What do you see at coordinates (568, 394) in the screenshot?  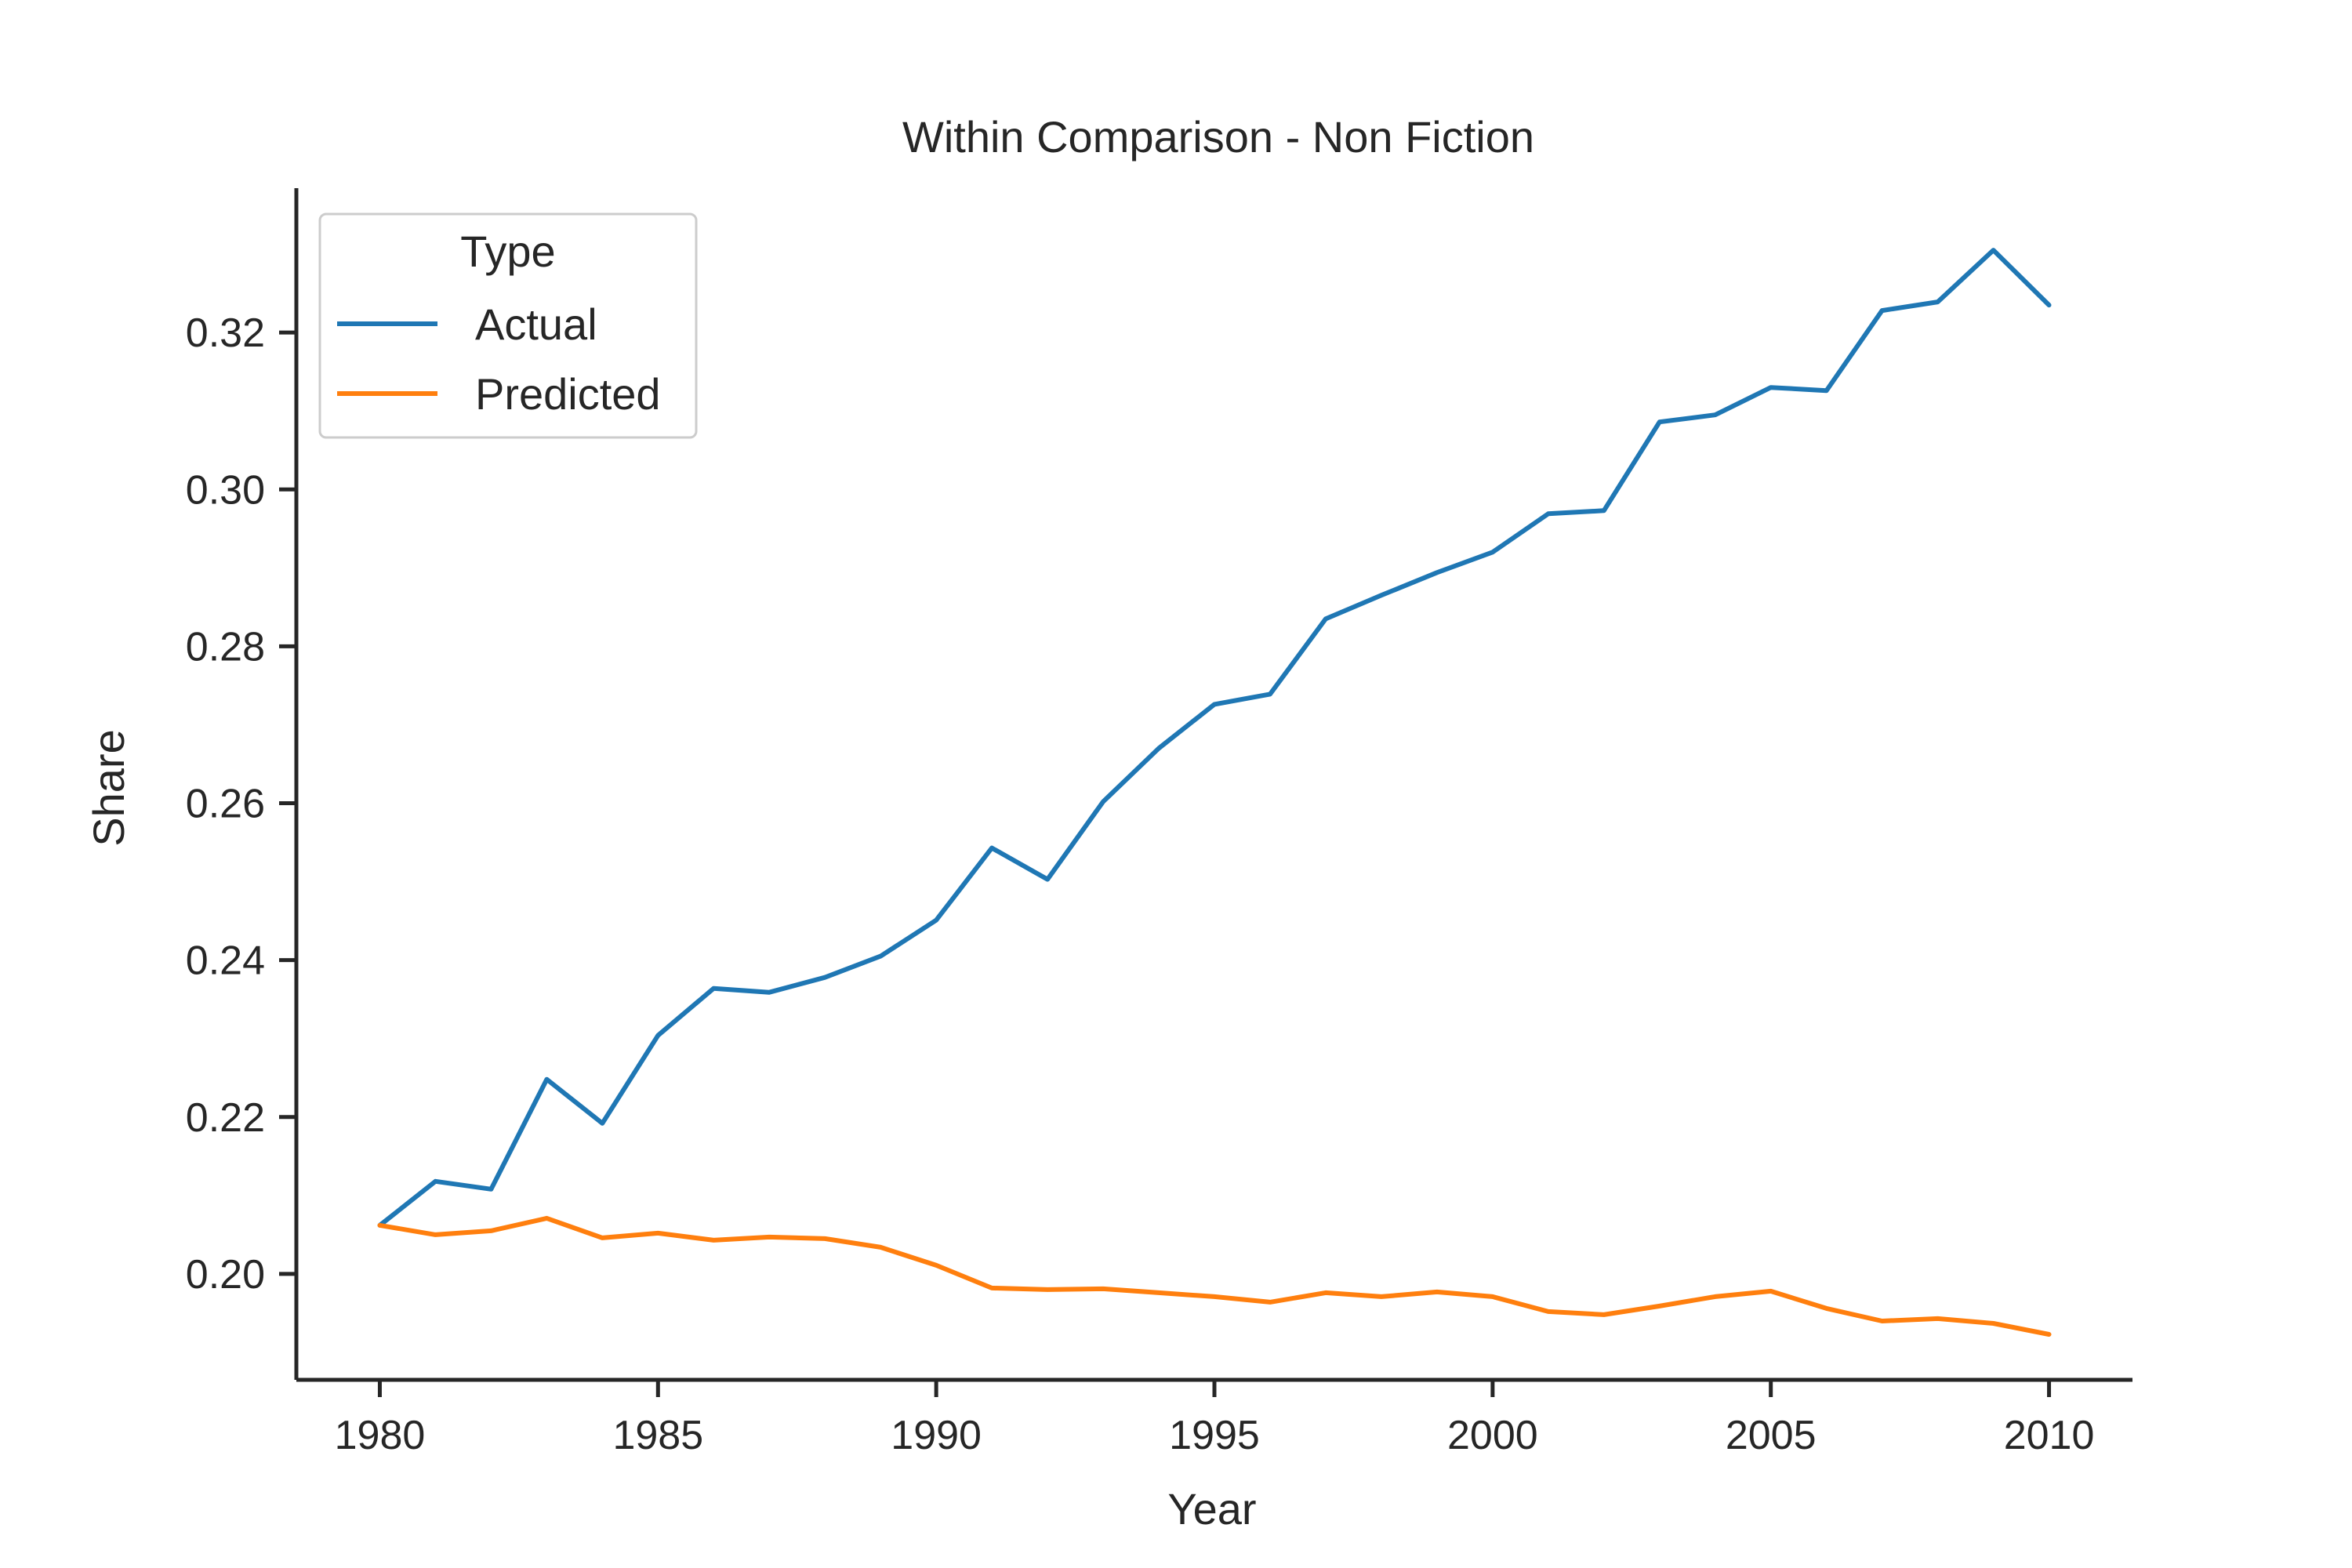 I see `legend-label-predicted: Predicted` at bounding box center [568, 394].